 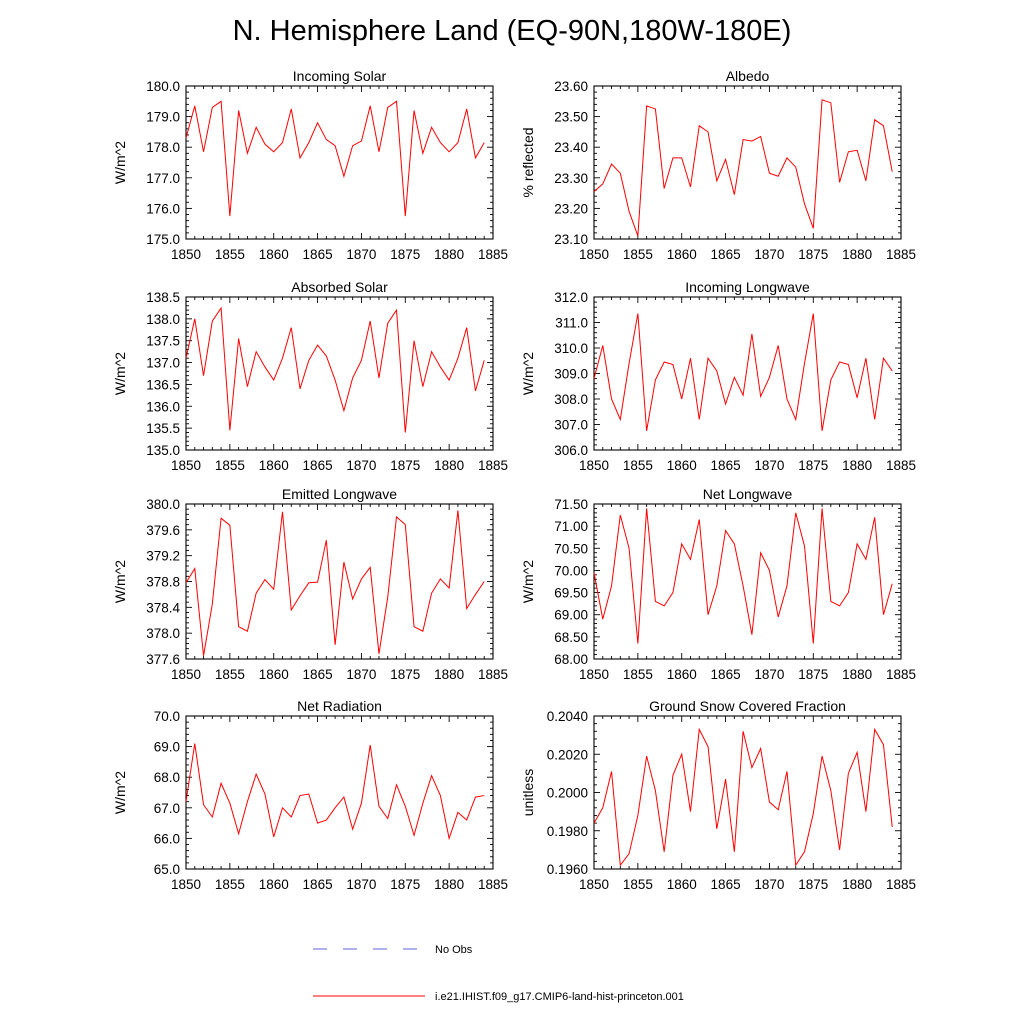 What do you see at coordinates (163, 86) in the screenshot?
I see `y-tick-label: 180.0` at bounding box center [163, 86].